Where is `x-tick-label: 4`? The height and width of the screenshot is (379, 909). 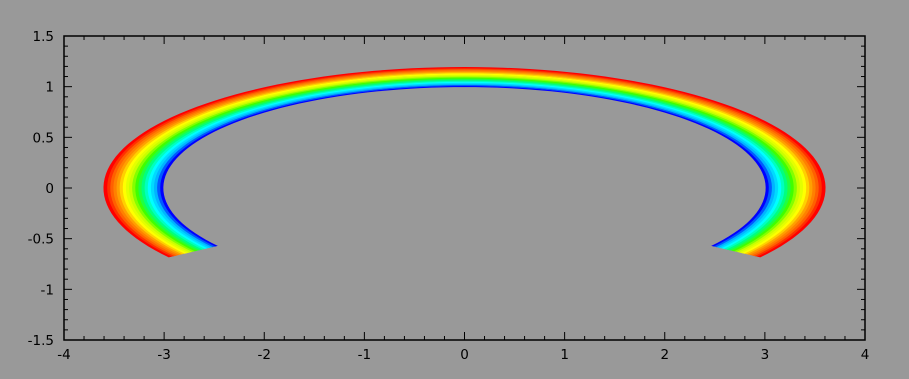
x-tick-label: 4 is located at coordinates (865, 355).